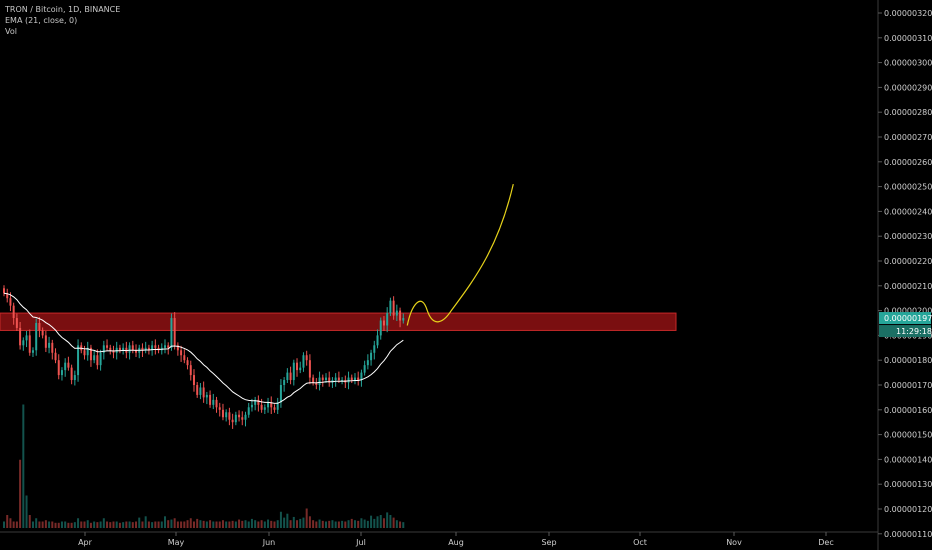 The image size is (932, 550). Describe the element at coordinates (908, 162) in the screenshot. I see `price-tick-label: 0.00000260` at that location.